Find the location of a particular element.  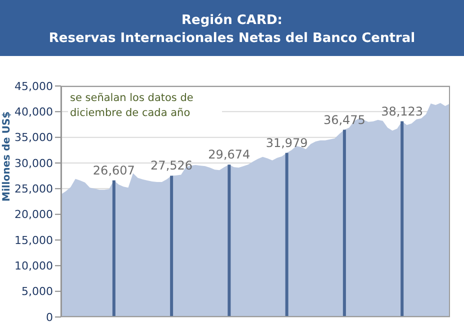

y-axis-title: Millones de US$ is located at coordinates (7, 156).